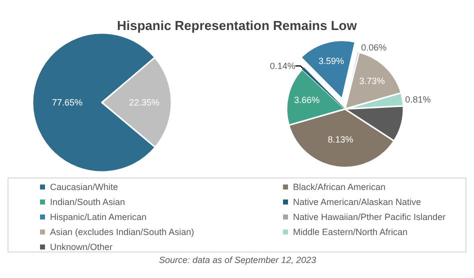 Image resolution: width=474 pixels, height=278 pixels. What do you see at coordinates (237, 260) in the screenshot?
I see `source-note: Source: data as of September 12, 2023` at bounding box center [237, 260].